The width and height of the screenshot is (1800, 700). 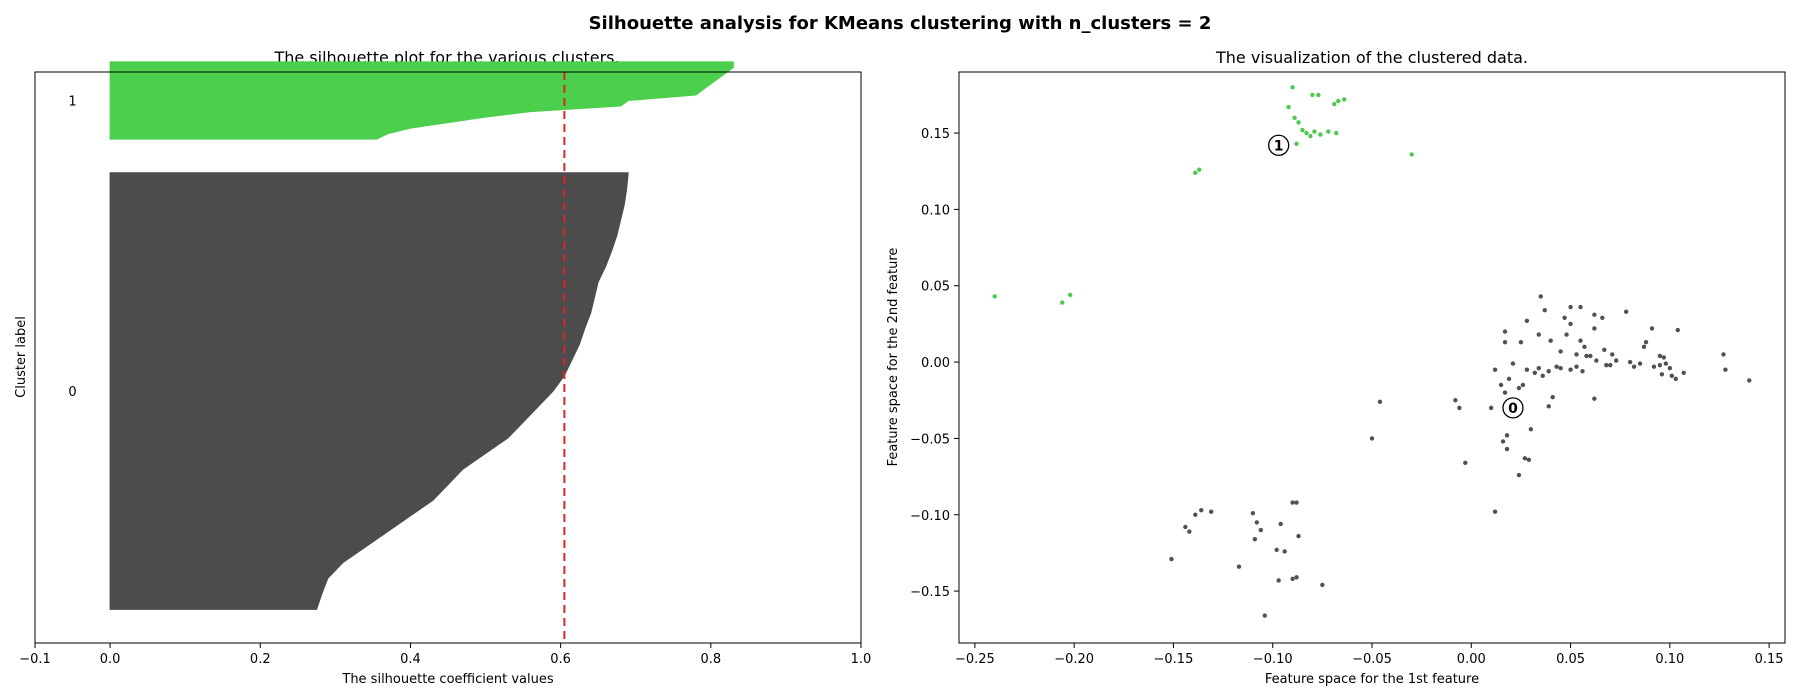 I want to click on cluster-center-label-1: 1, so click(x=1279, y=146).